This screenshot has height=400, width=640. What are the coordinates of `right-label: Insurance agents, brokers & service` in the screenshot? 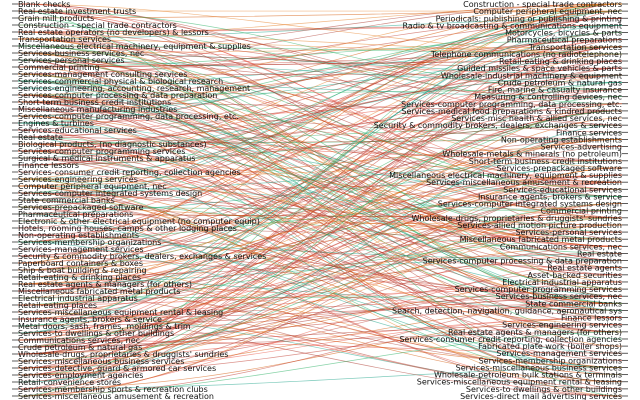 It's located at (550, 196).